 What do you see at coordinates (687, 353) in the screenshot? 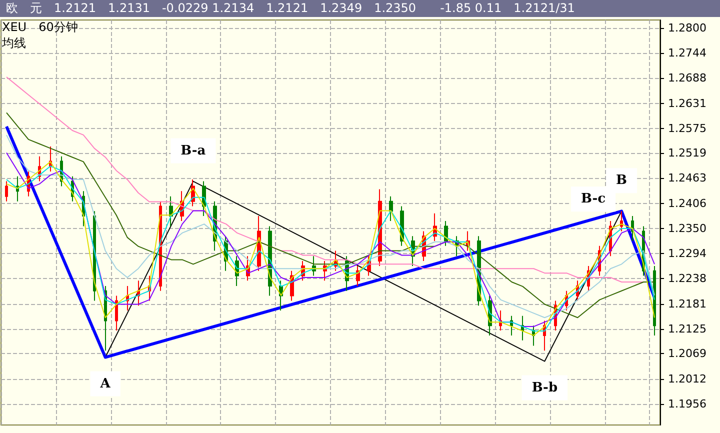
I see `y-tick-label: 1.2069` at bounding box center [687, 353].